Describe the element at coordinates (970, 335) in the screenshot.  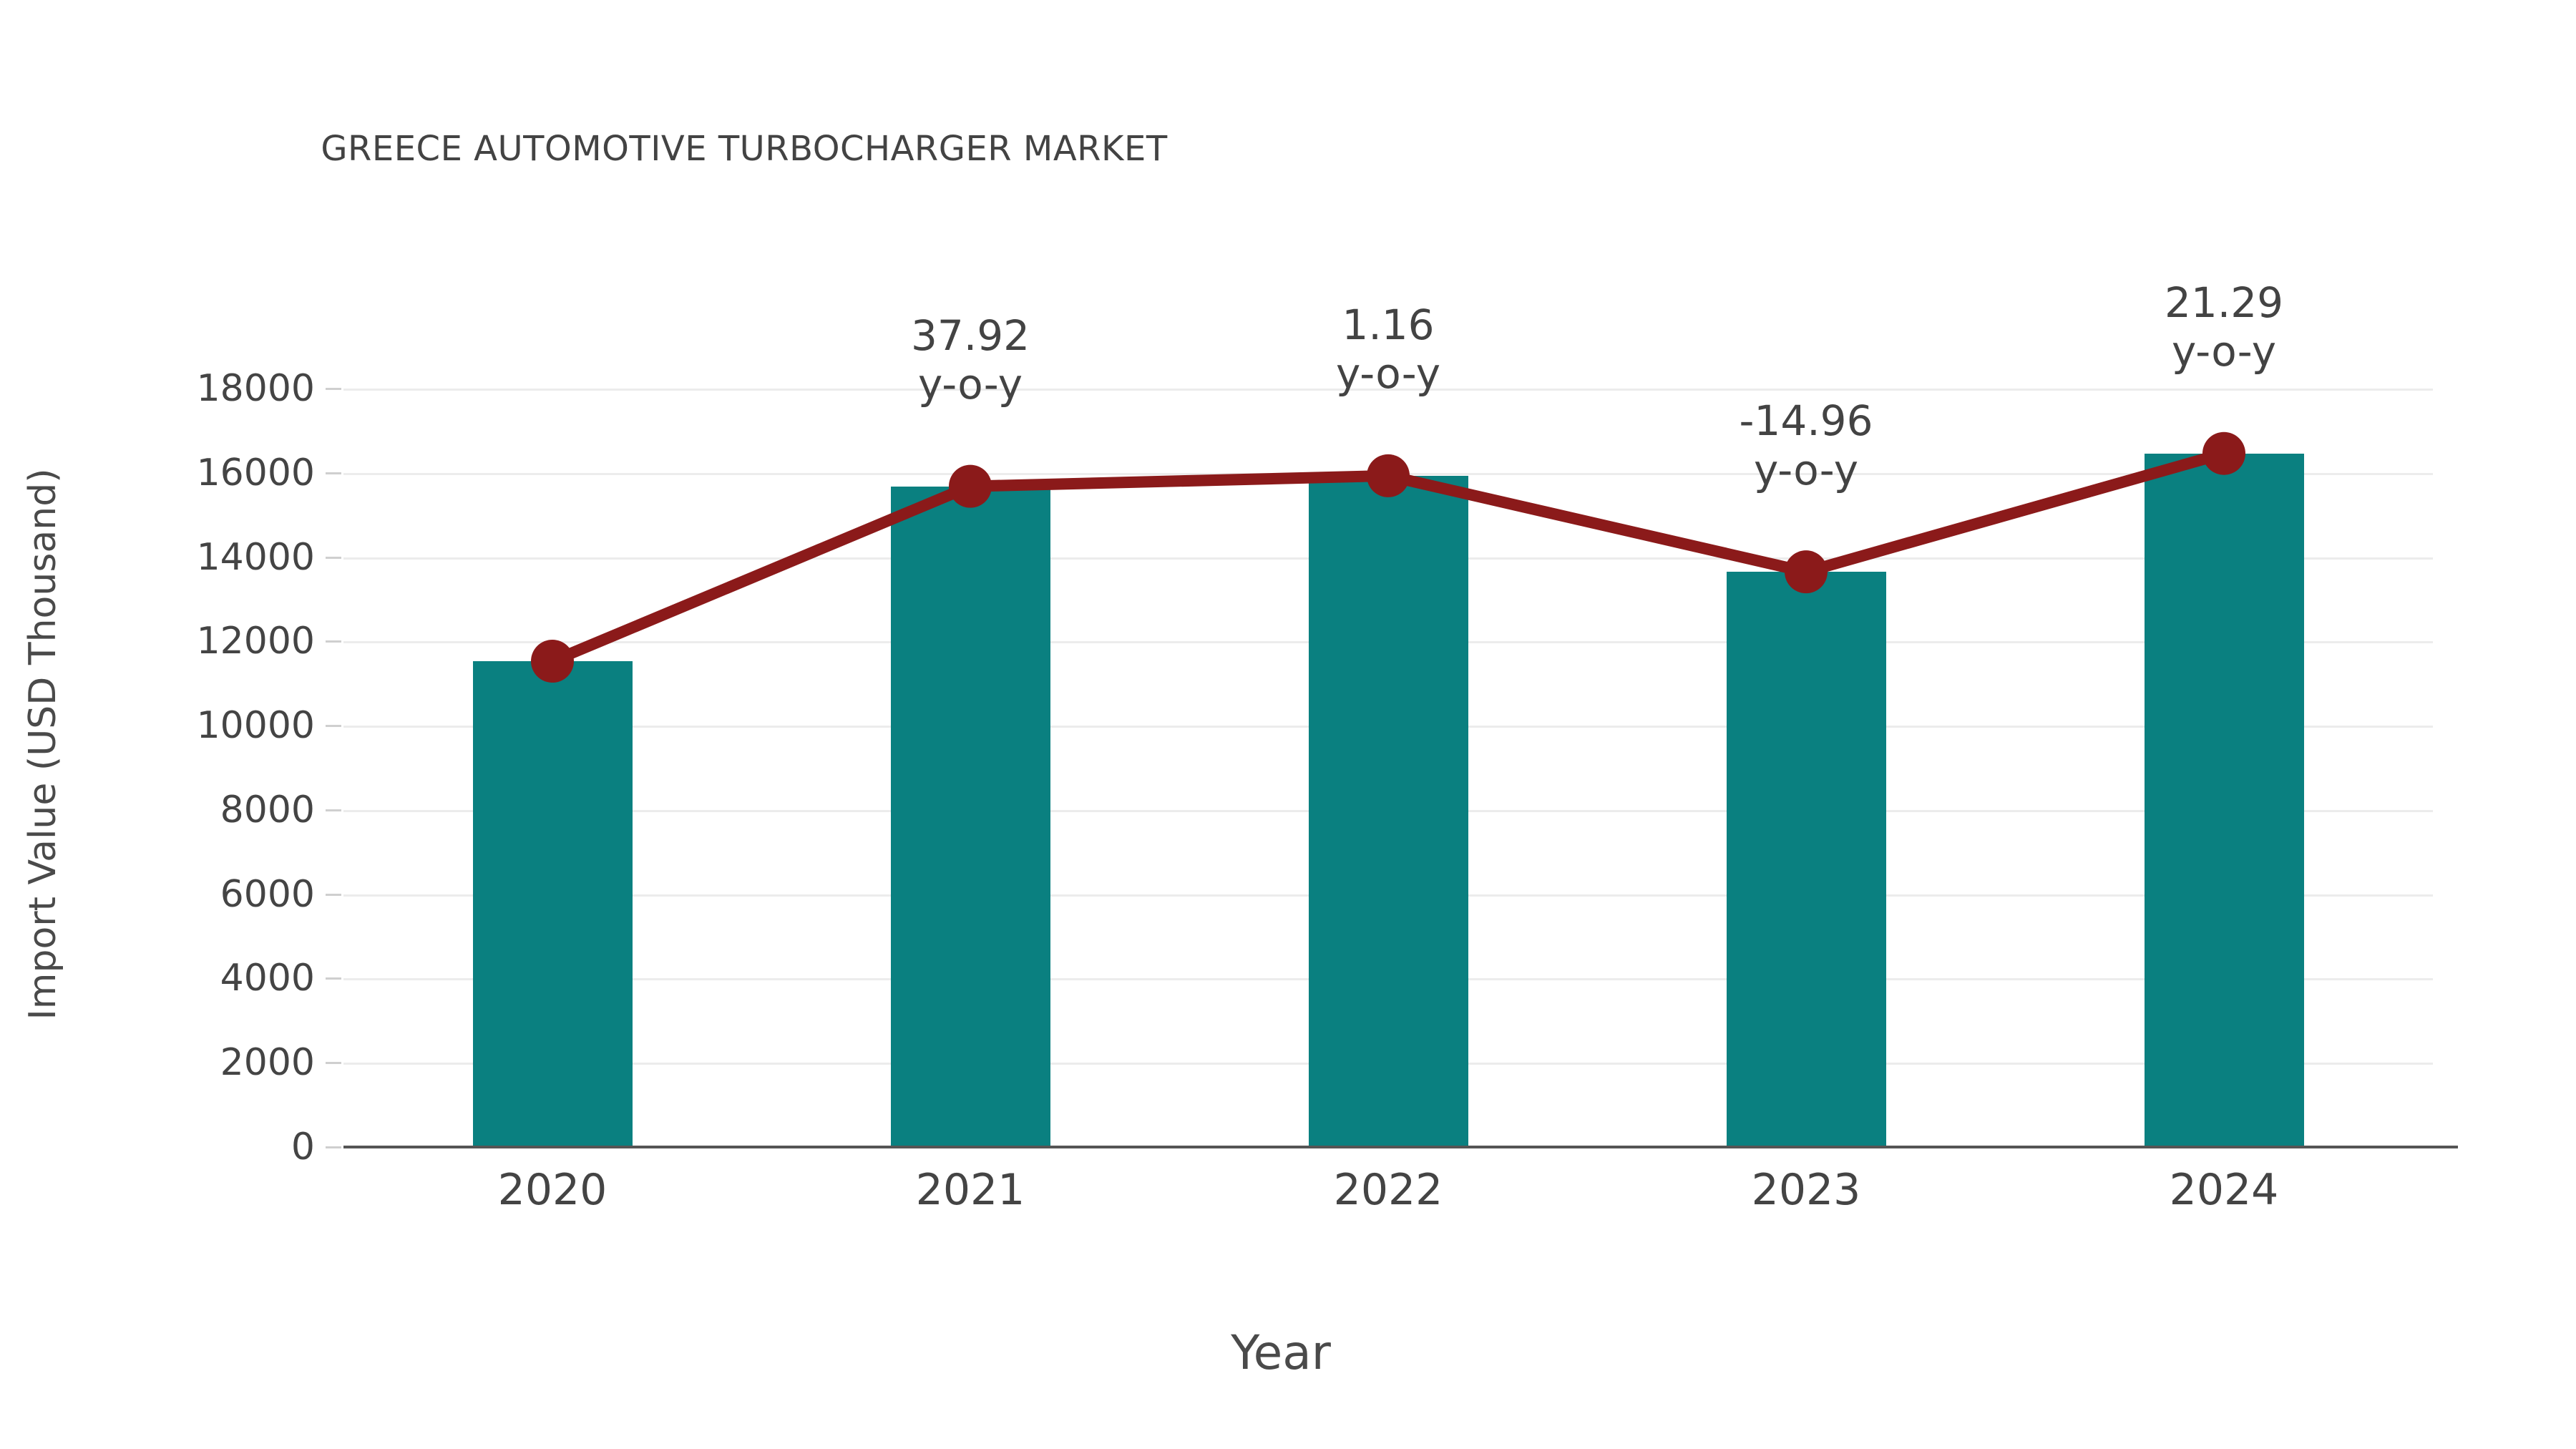
I see `yoy-value: 37.92` at that location.